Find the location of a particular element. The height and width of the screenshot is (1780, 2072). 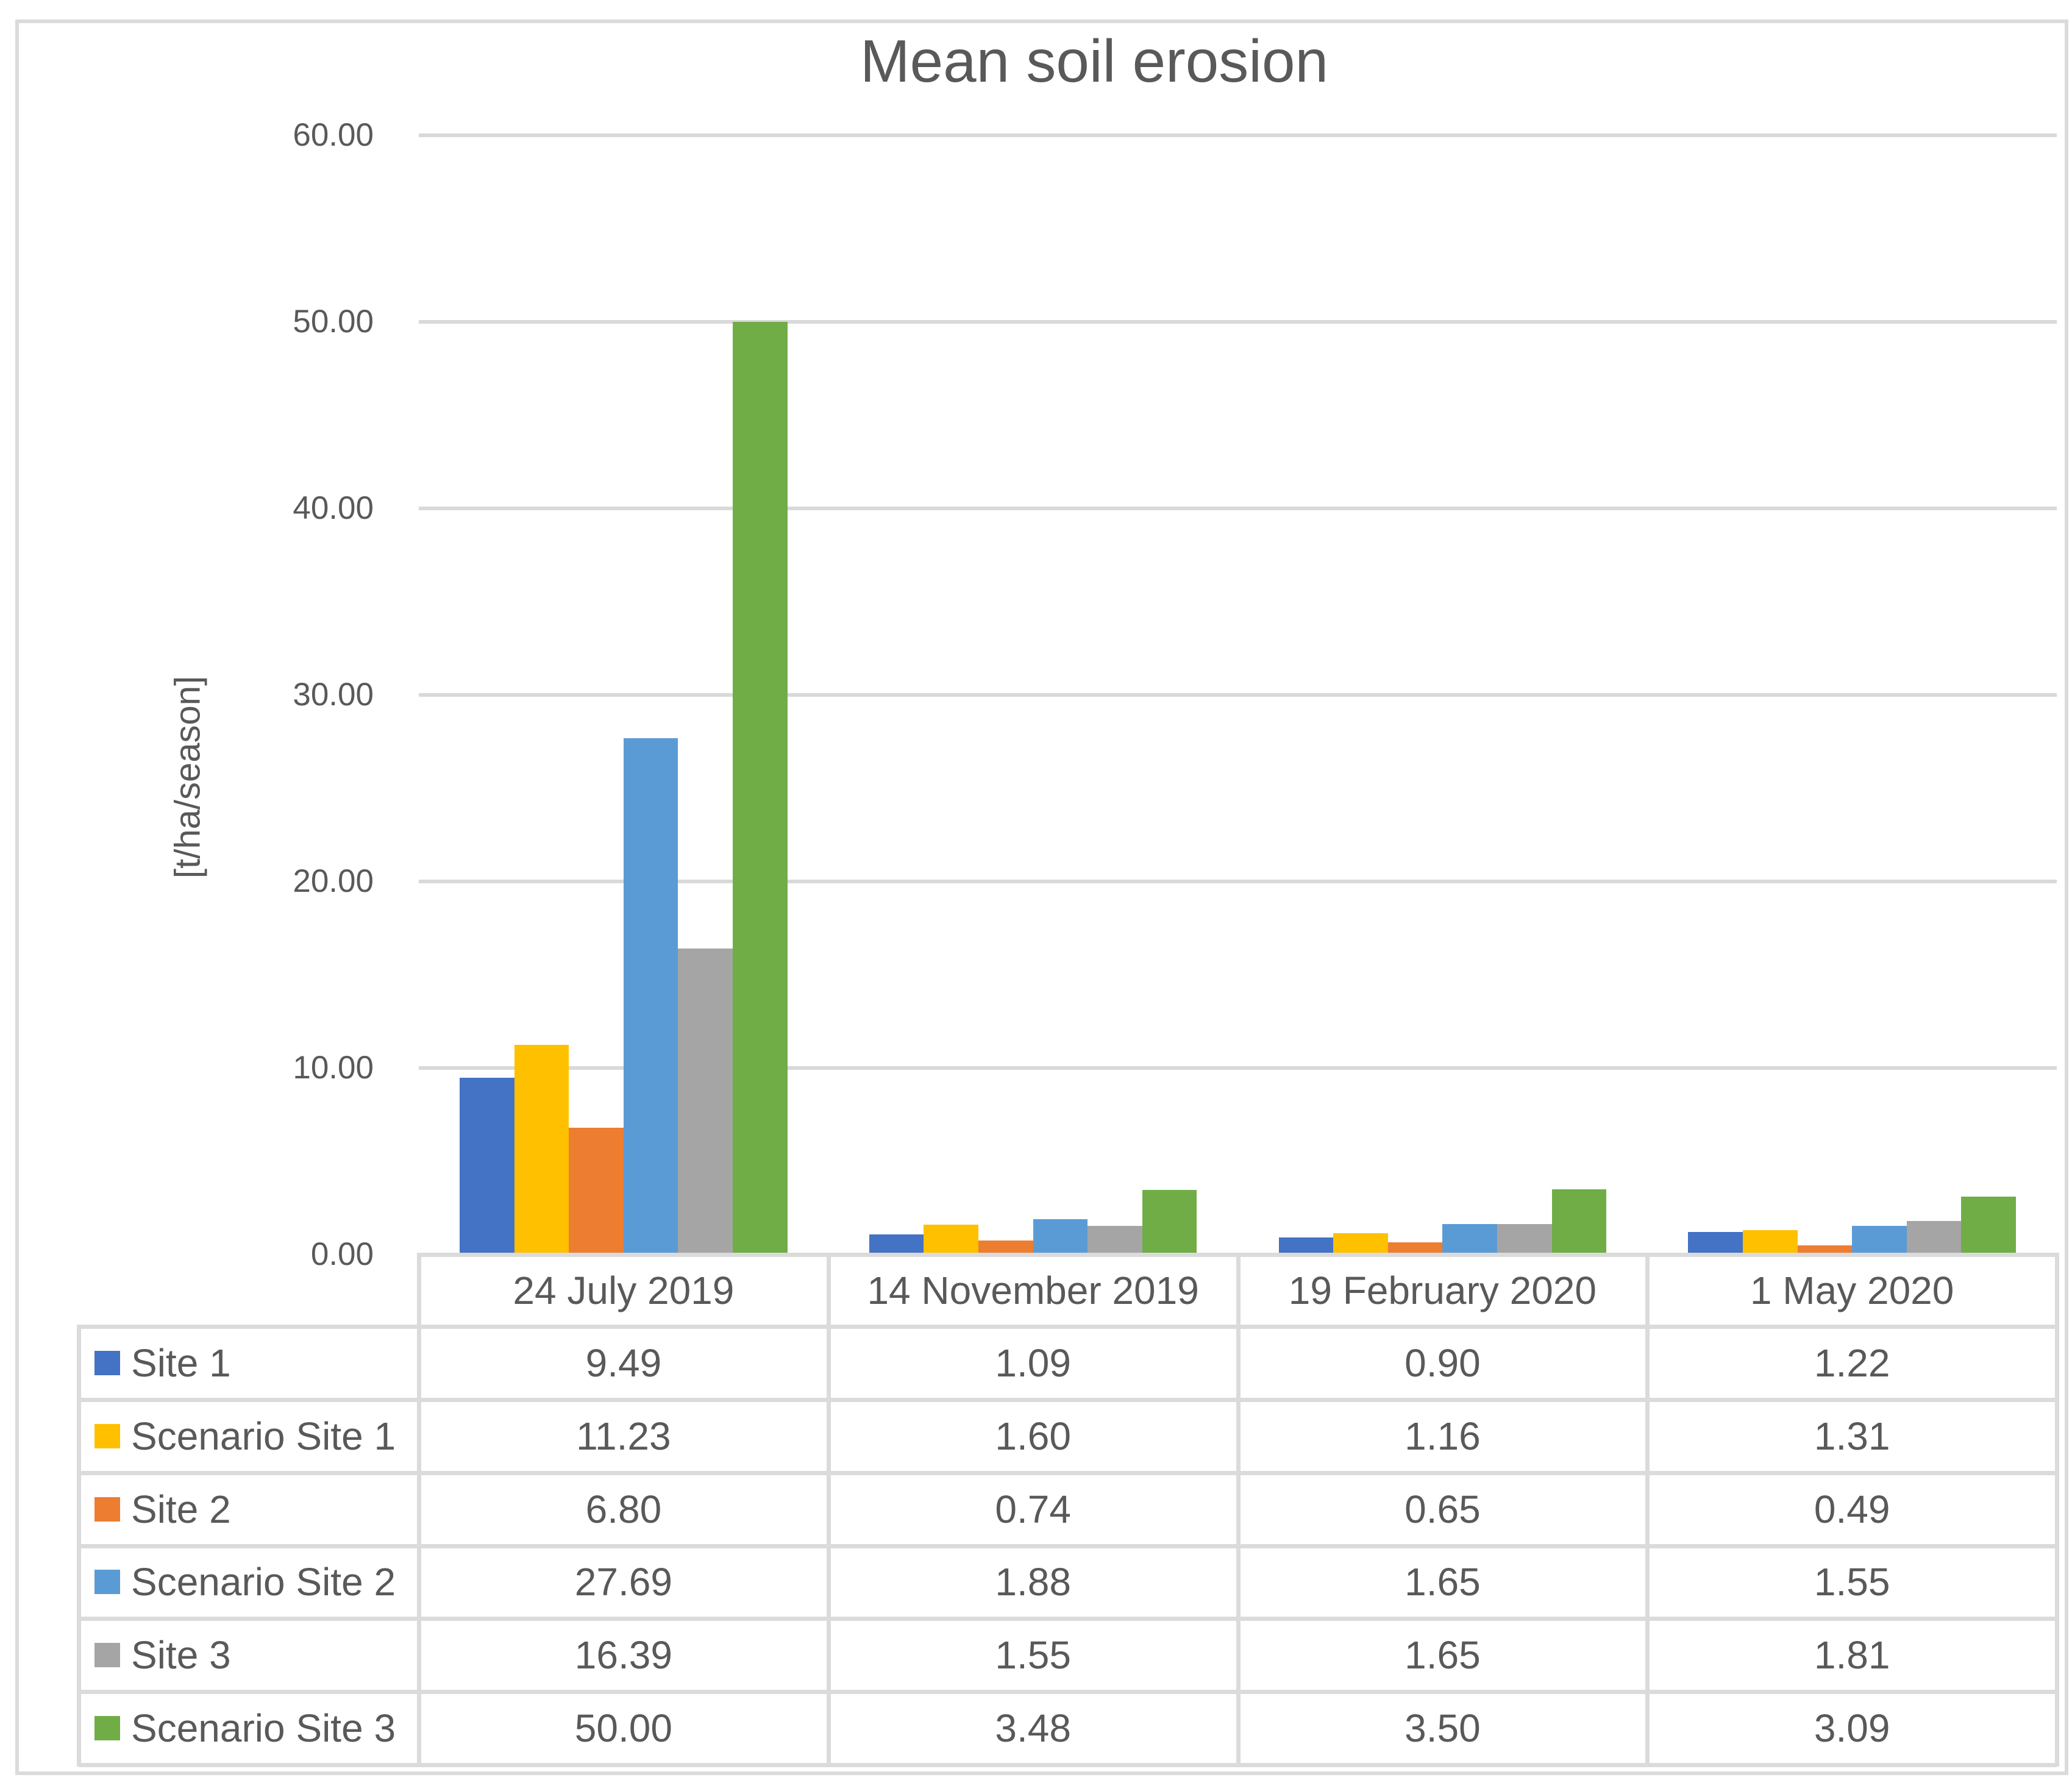

legend-cell: Site 3 is located at coordinates (249, 1655).